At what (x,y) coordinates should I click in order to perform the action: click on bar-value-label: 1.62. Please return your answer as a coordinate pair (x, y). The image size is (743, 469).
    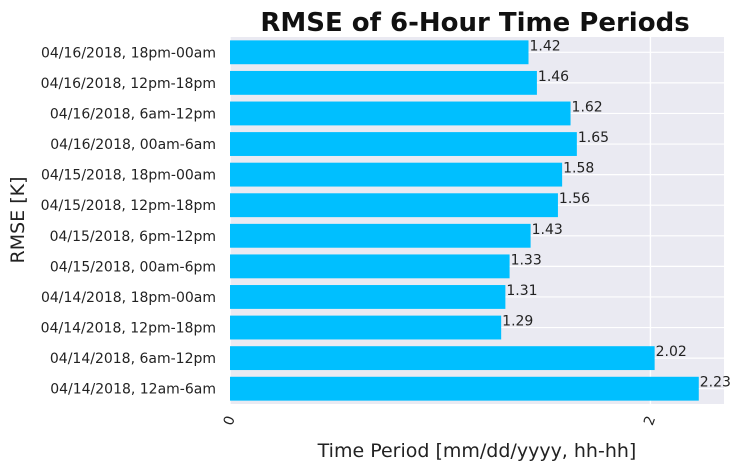
    Looking at the image, I should click on (587, 107).